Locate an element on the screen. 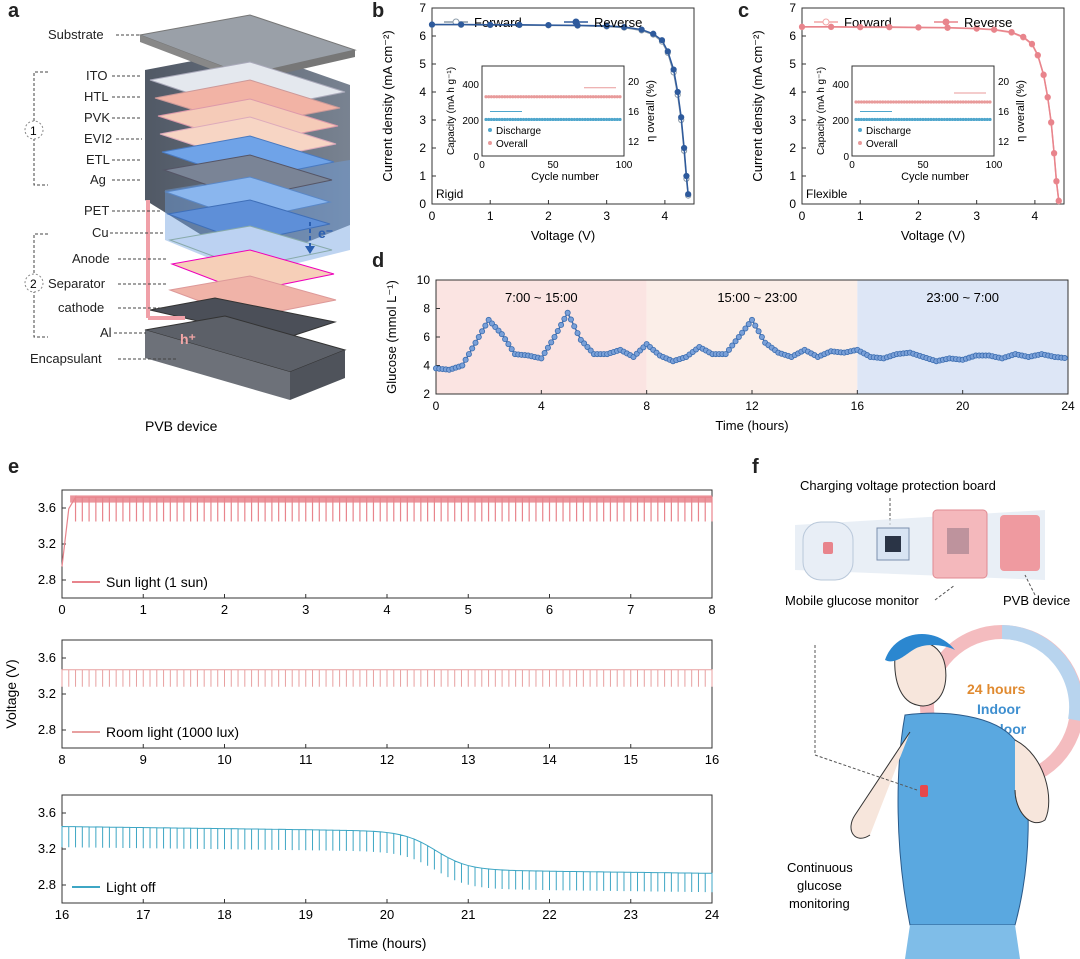 The height and width of the screenshot is (959, 1080). layer-stack is located at coordinates (245, 230).